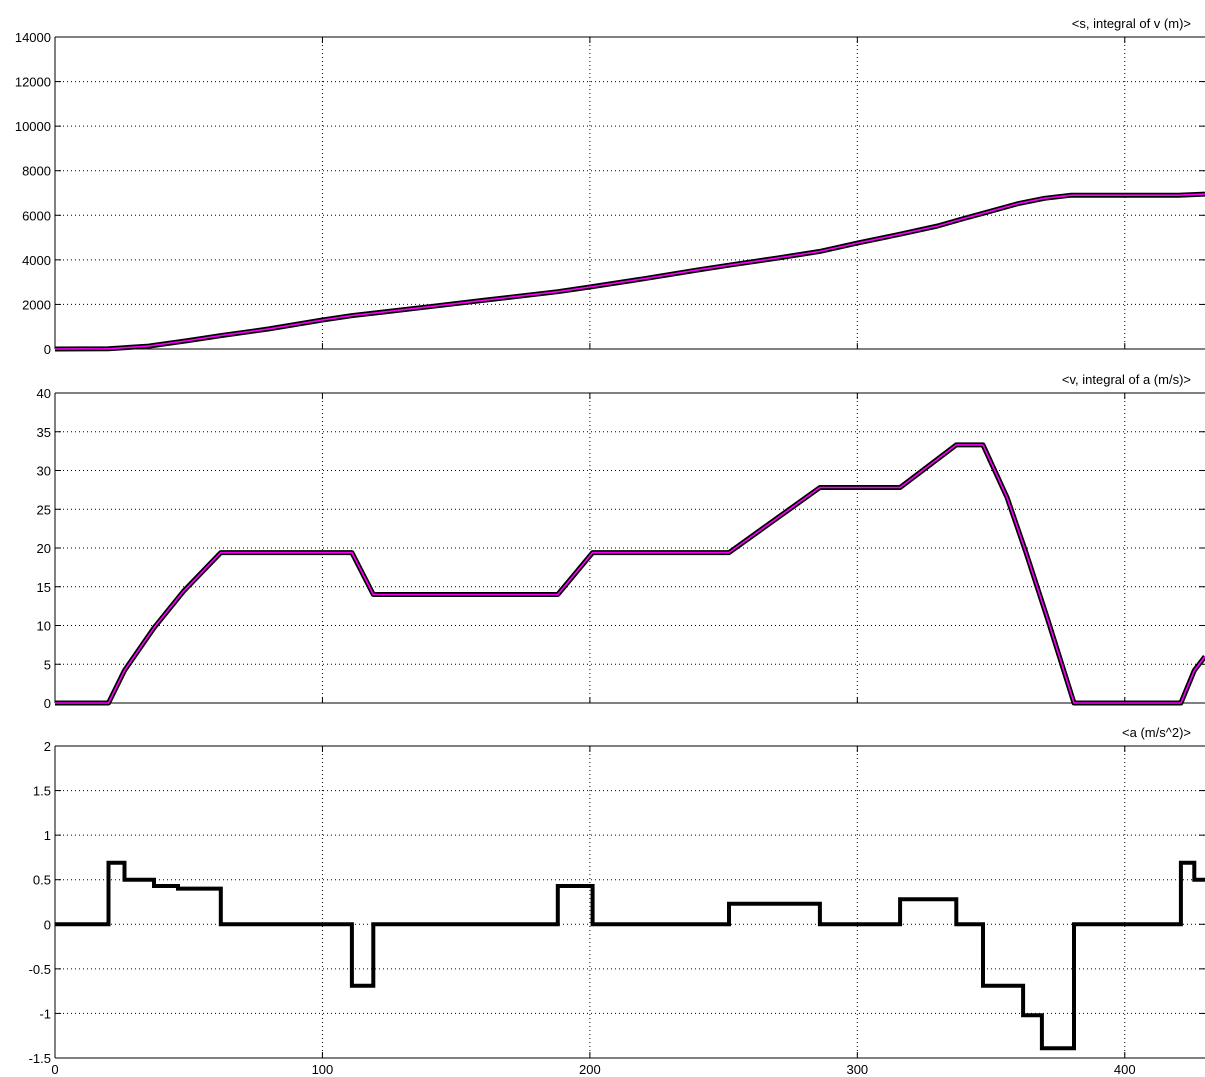  What do you see at coordinates (1156, 732) in the screenshot?
I see `panel-title: <a (m/s^2)>` at bounding box center [1156, 732].